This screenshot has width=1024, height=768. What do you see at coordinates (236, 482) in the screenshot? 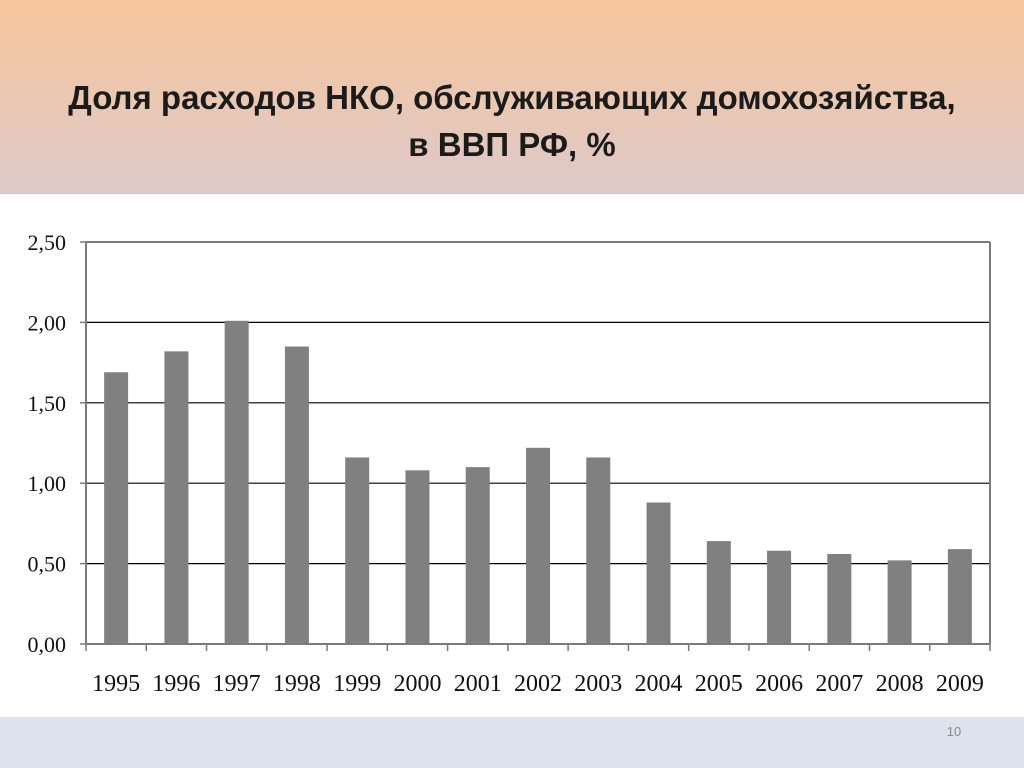
I see `bar-1997` at bounding box center [236, 482].